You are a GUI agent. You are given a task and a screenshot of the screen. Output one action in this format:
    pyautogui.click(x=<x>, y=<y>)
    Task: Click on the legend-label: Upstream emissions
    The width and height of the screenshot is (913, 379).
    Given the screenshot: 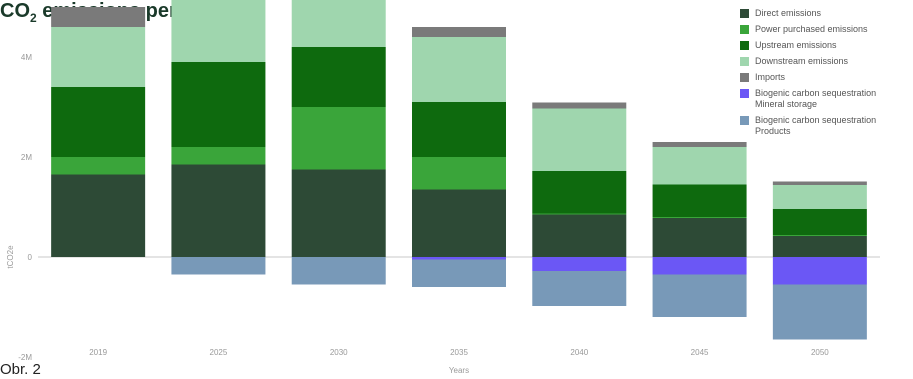 What is the action you would take?
    pyautogui.click(x=796, y=45)
    